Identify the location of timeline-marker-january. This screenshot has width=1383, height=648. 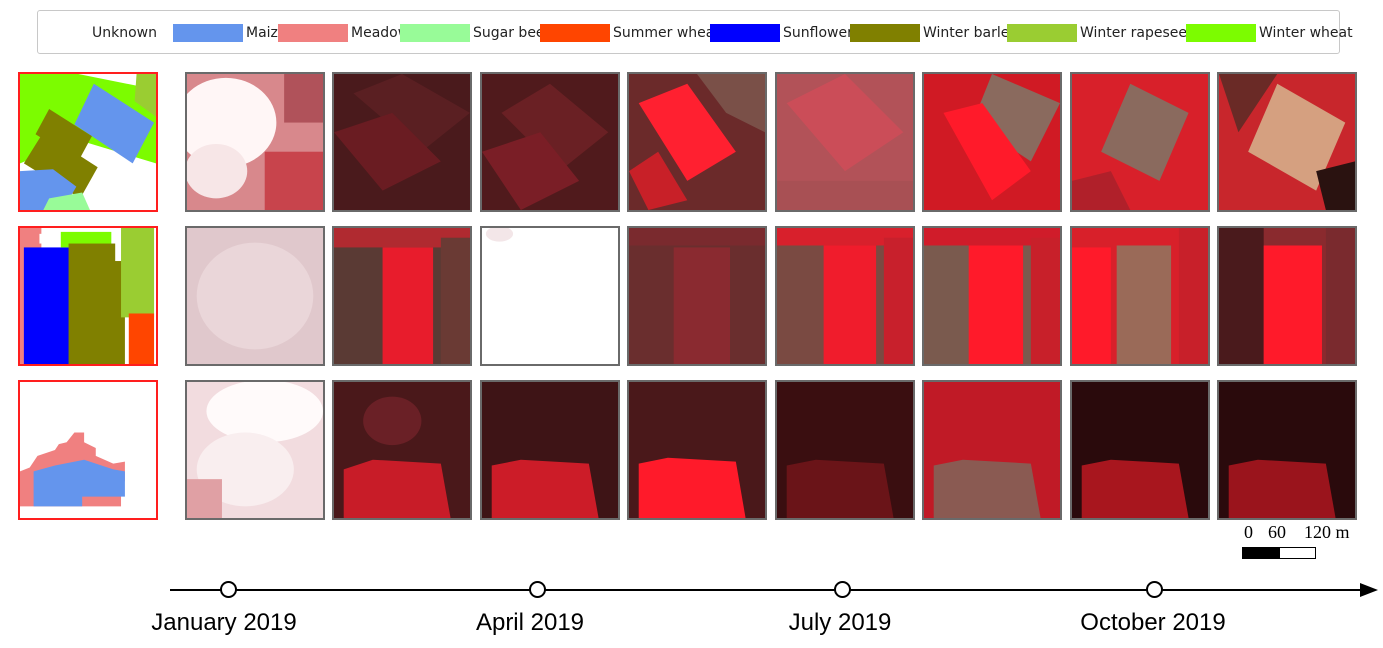
(228, 589).